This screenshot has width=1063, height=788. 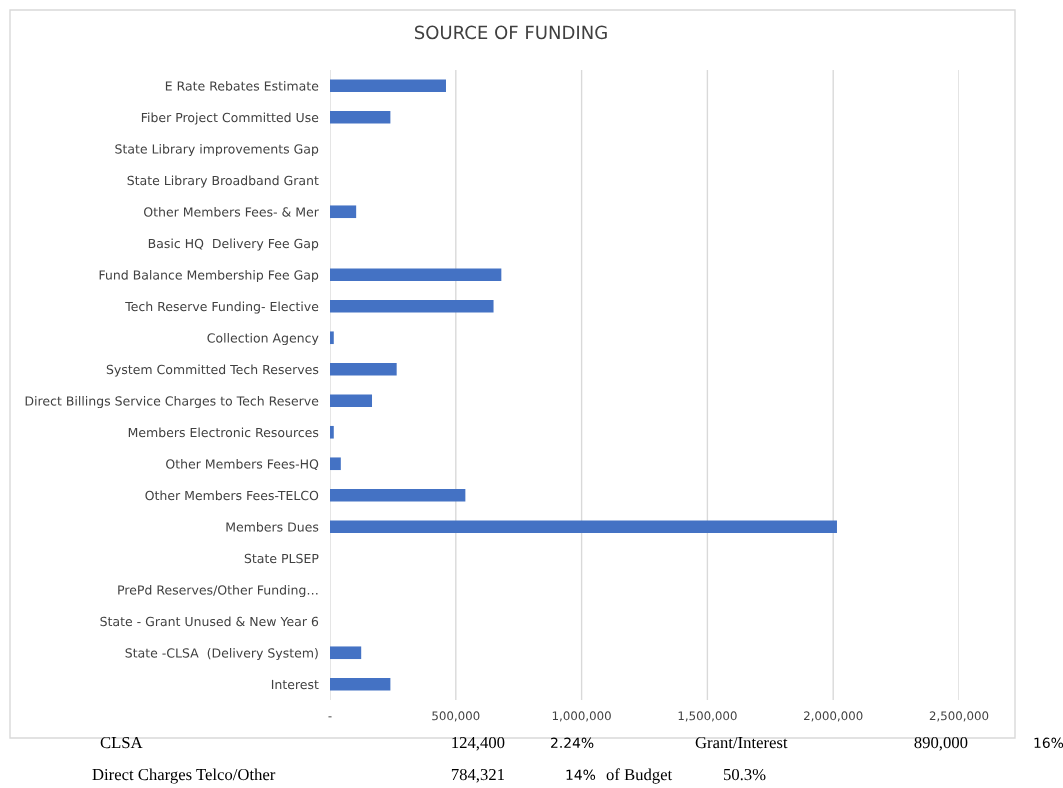 What do you see at coordinates (223, 432) in the screenshot?
I see `y-tick-label: Members Electronic Resources` at bounding box center [223, 432].